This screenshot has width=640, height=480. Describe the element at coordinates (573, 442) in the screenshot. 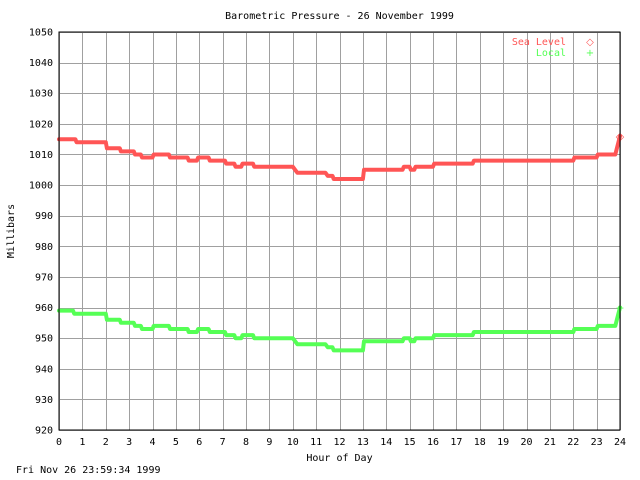

I see `x-tick-label: 22` at that location.